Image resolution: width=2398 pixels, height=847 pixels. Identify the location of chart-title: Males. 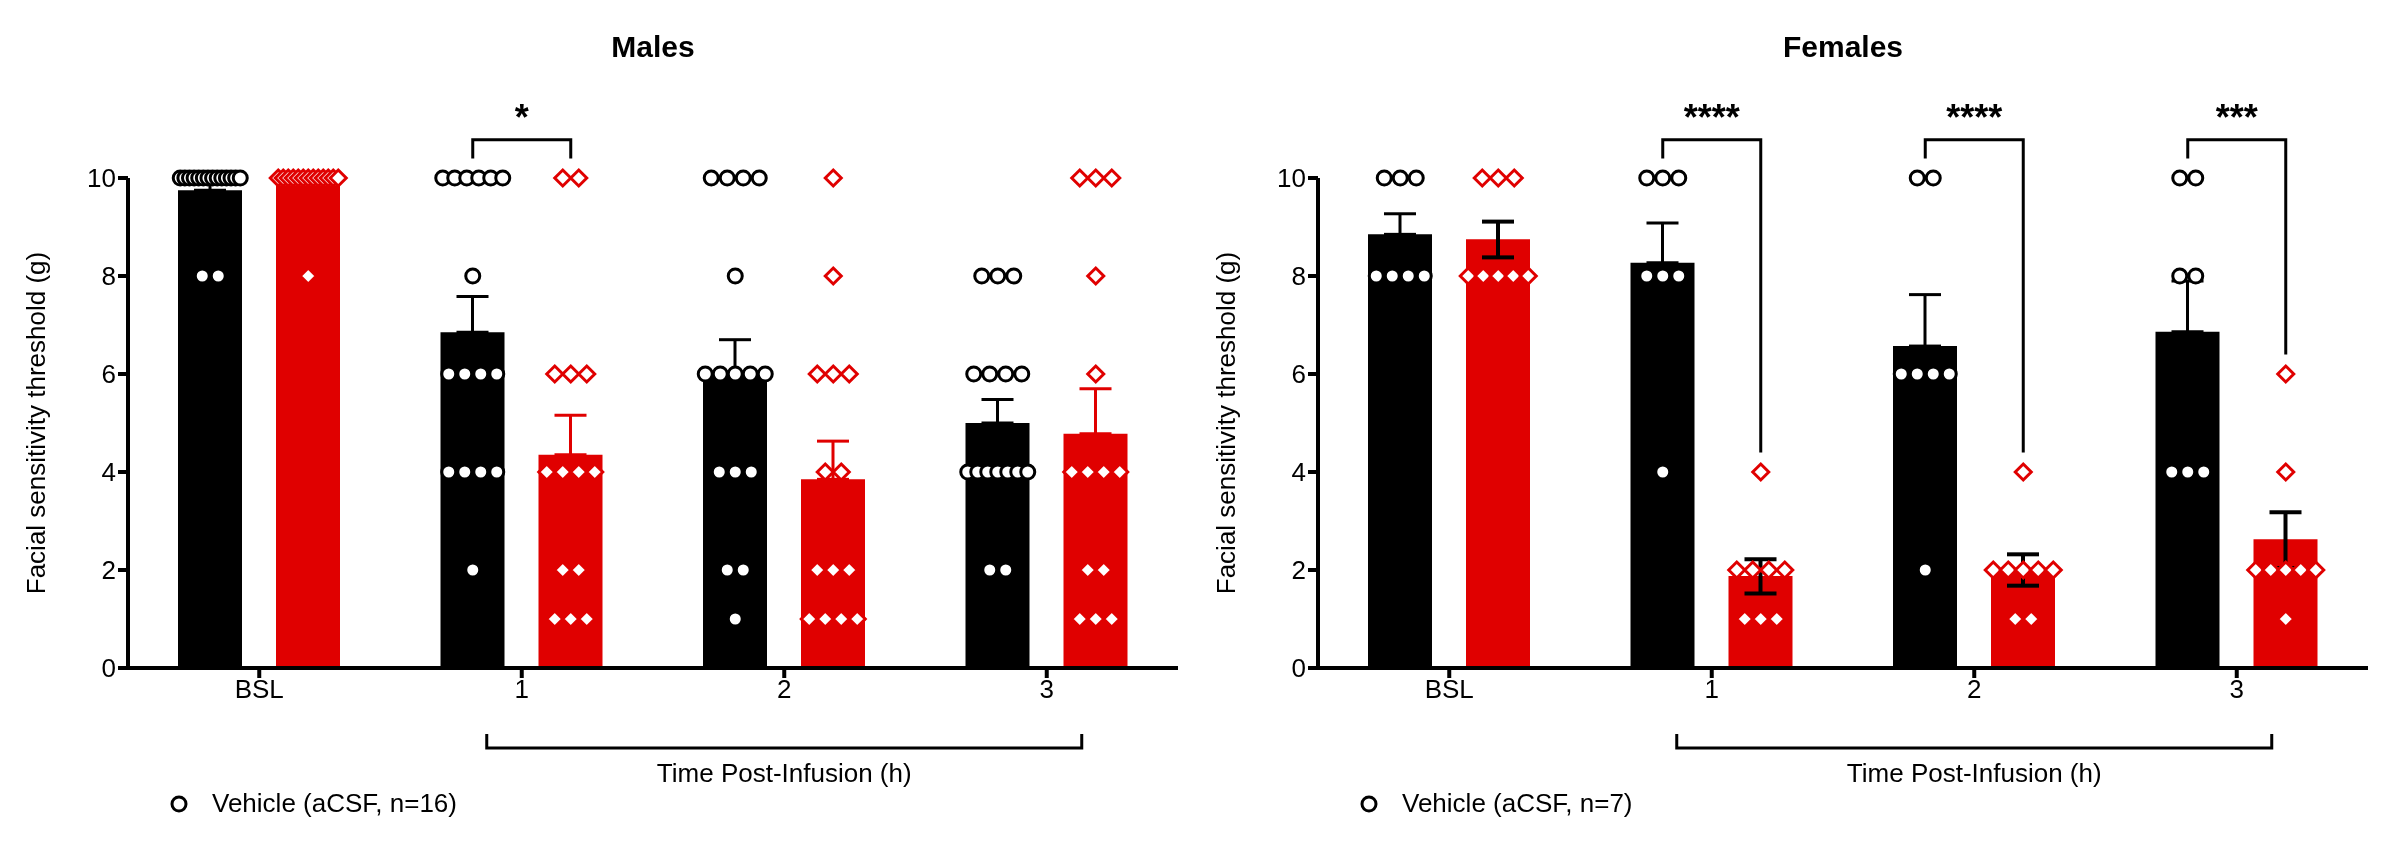
(653, 47).